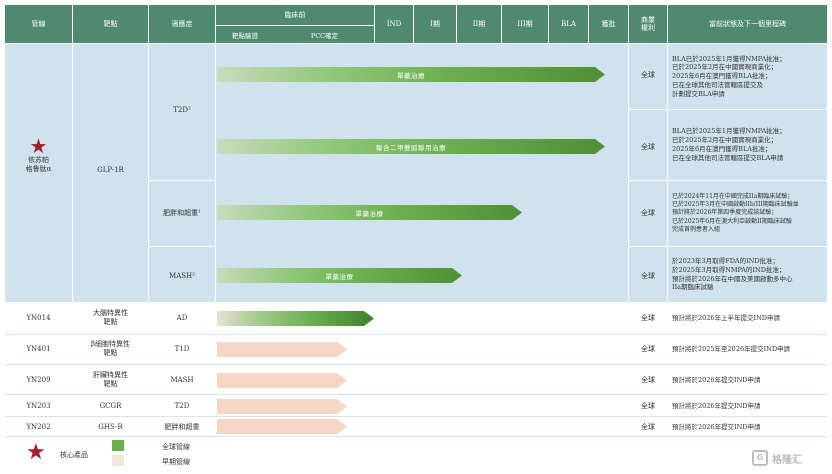 The height and width of the screenshot is (474, 832). Describe the element at coordinates (729, 269) in the screenshot. I see `note-line: 於2025年3月取得NMPA的IND批准；` at that location.